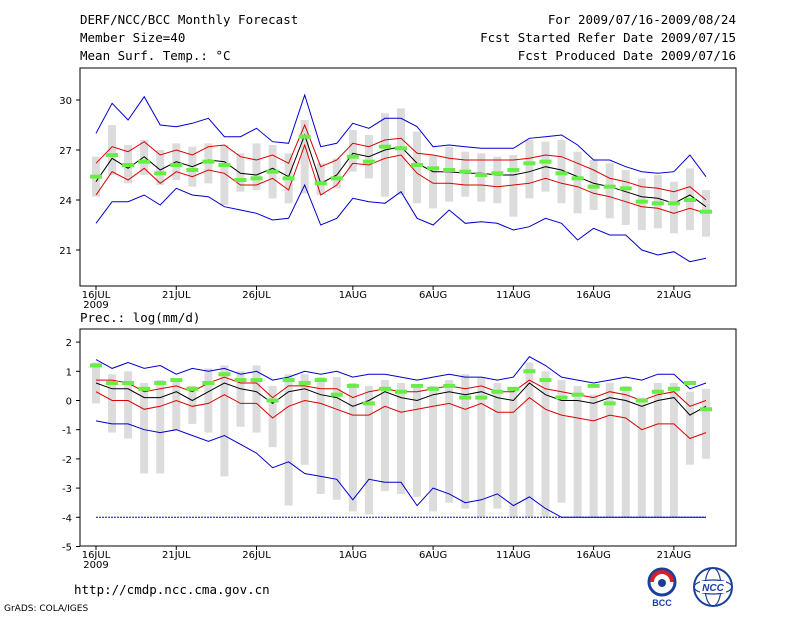 The height and width of the screenshot is (618, 800). What do you see at coordinates (65, 201) in the screenshot?
I see `y-tick-label: 24` at bounding box center [65, 201].